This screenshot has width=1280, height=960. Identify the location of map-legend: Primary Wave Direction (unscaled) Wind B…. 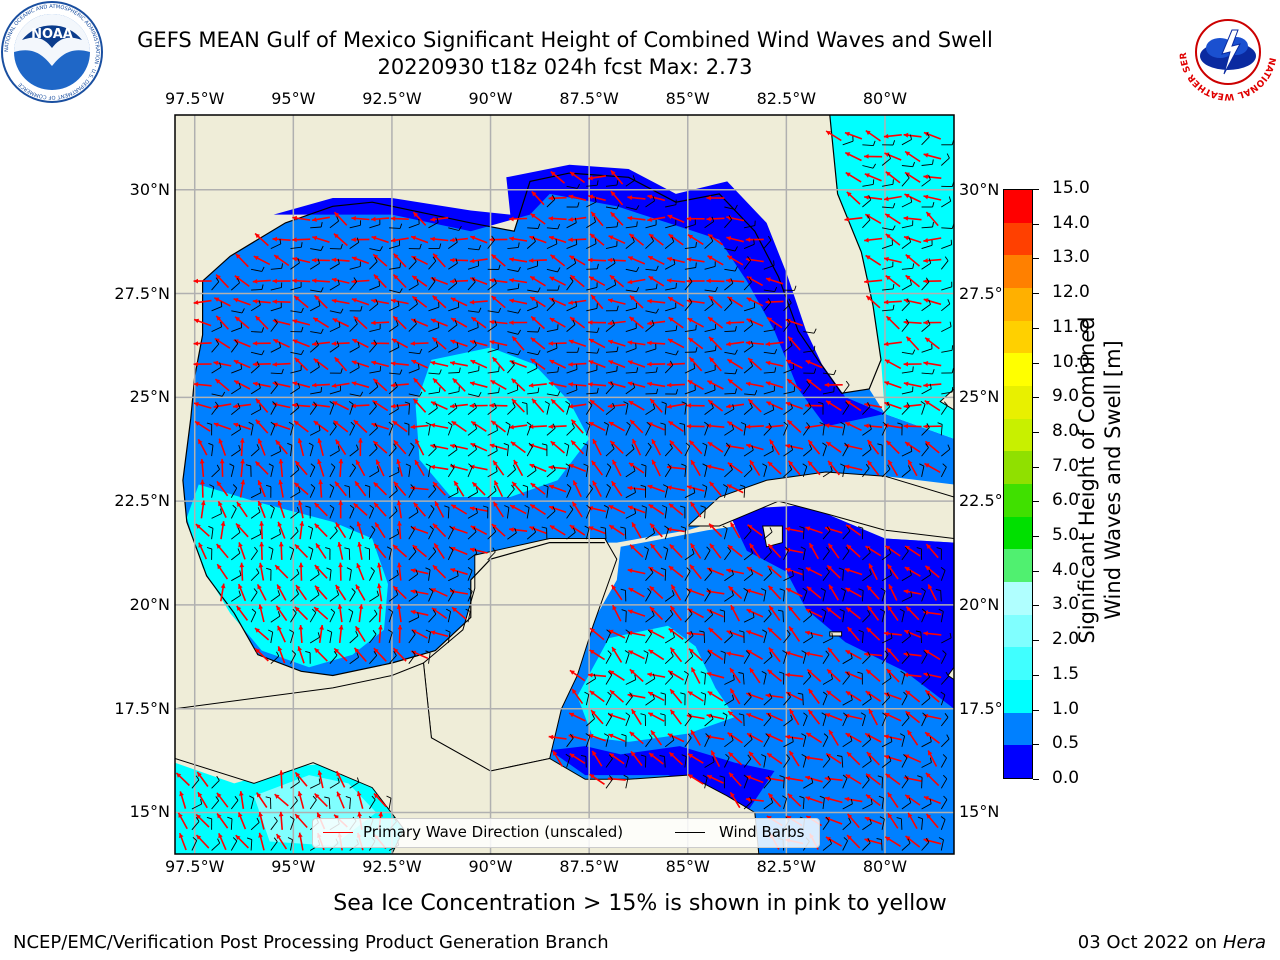
(566, 833).